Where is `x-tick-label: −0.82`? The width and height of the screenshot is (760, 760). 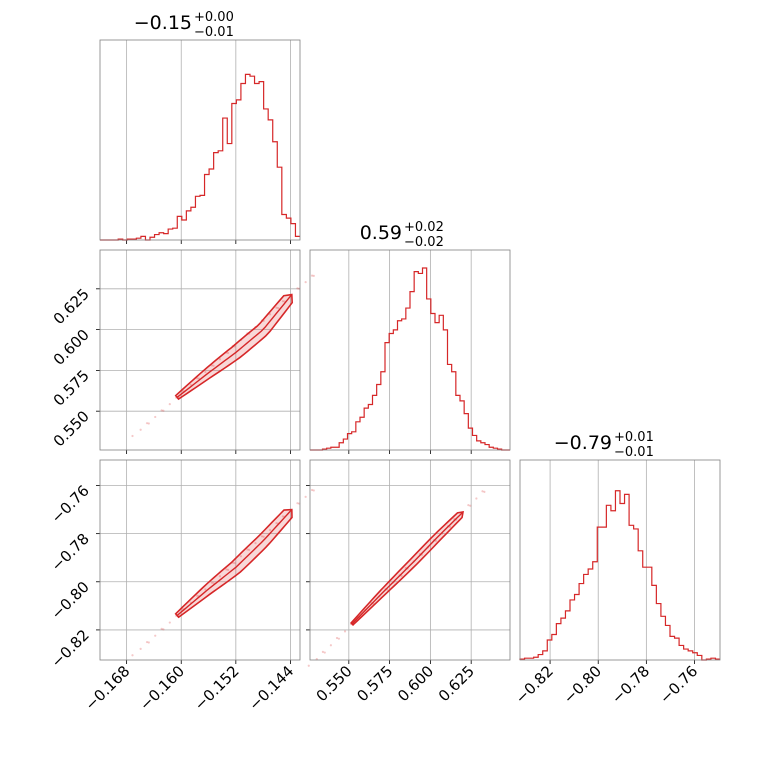 x-tick-label: −0.82 is located at coordinates (534, 684).